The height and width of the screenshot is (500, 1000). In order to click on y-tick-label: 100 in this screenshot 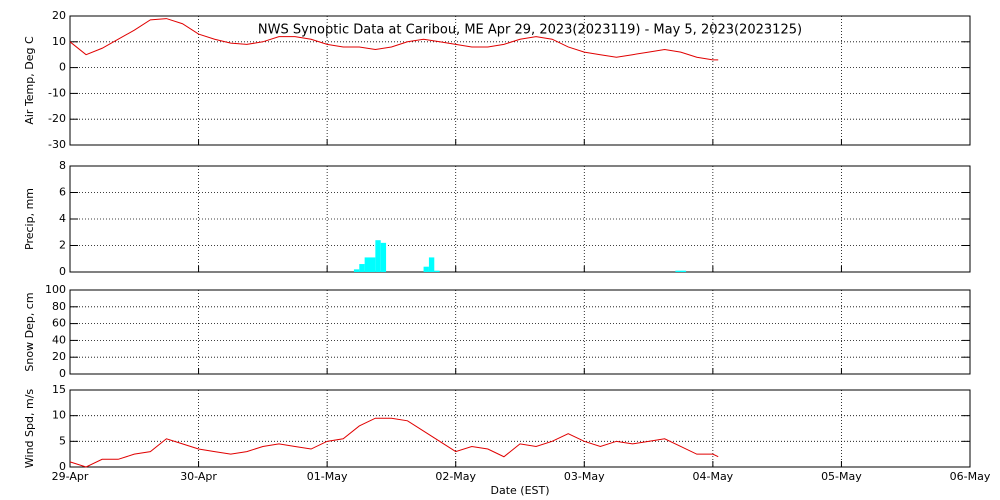, I will do `click(55, 289)`.